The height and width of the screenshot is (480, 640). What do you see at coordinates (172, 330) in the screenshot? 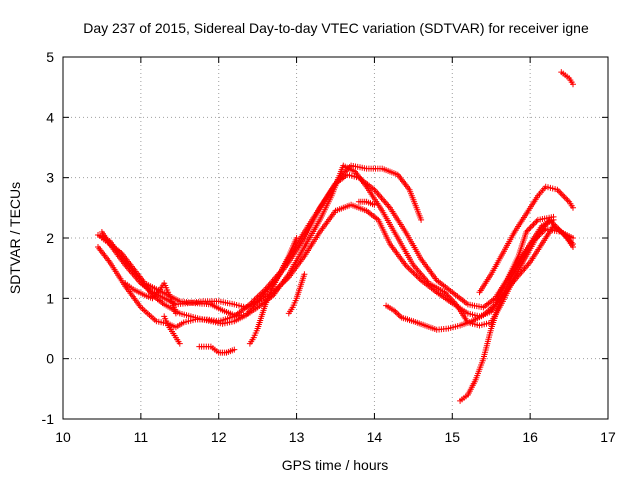
I see `data-series-s6` at bounding box center [172, 330].